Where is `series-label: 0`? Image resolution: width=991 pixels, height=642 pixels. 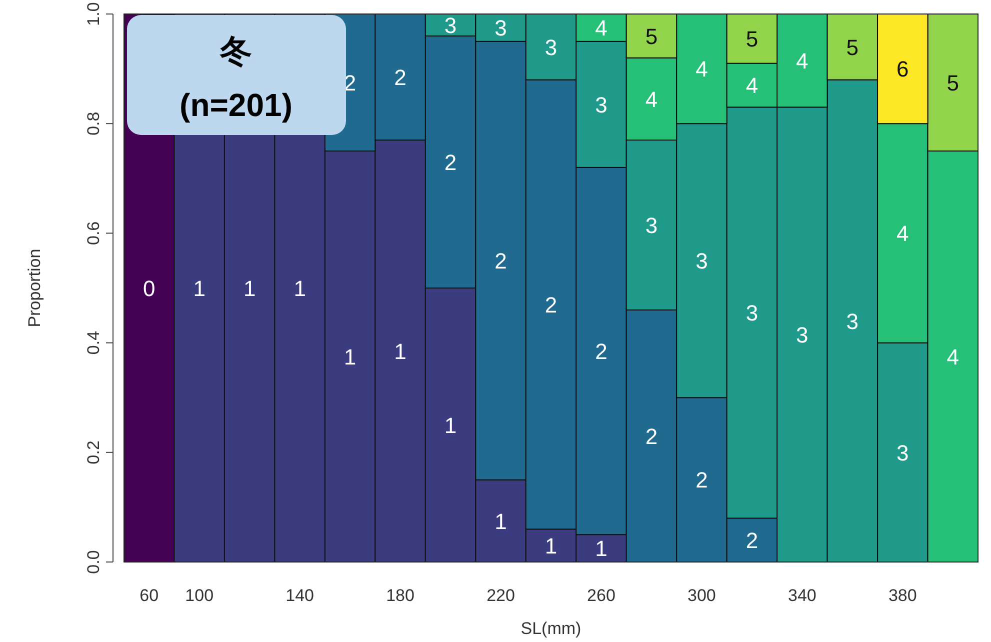 series-label: 0 is located at coordinates (149, 288).